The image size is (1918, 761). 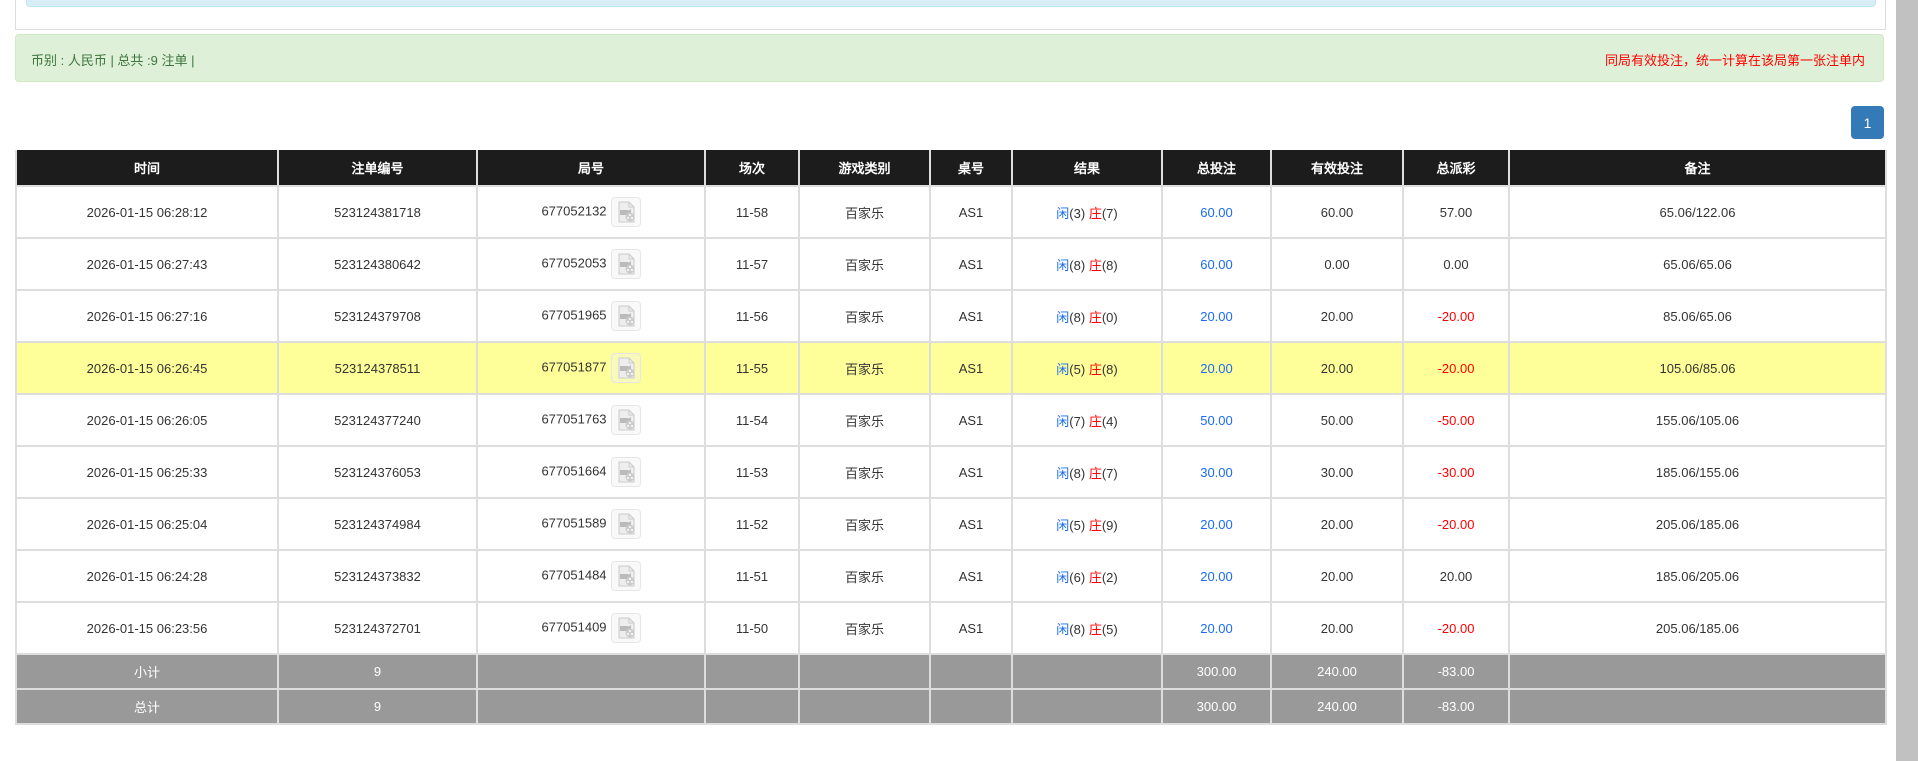 What do you see at coordinates (1109, 317) in the screenshot?
I see `banker-points: (0)` at bounding box center [1109, 317].